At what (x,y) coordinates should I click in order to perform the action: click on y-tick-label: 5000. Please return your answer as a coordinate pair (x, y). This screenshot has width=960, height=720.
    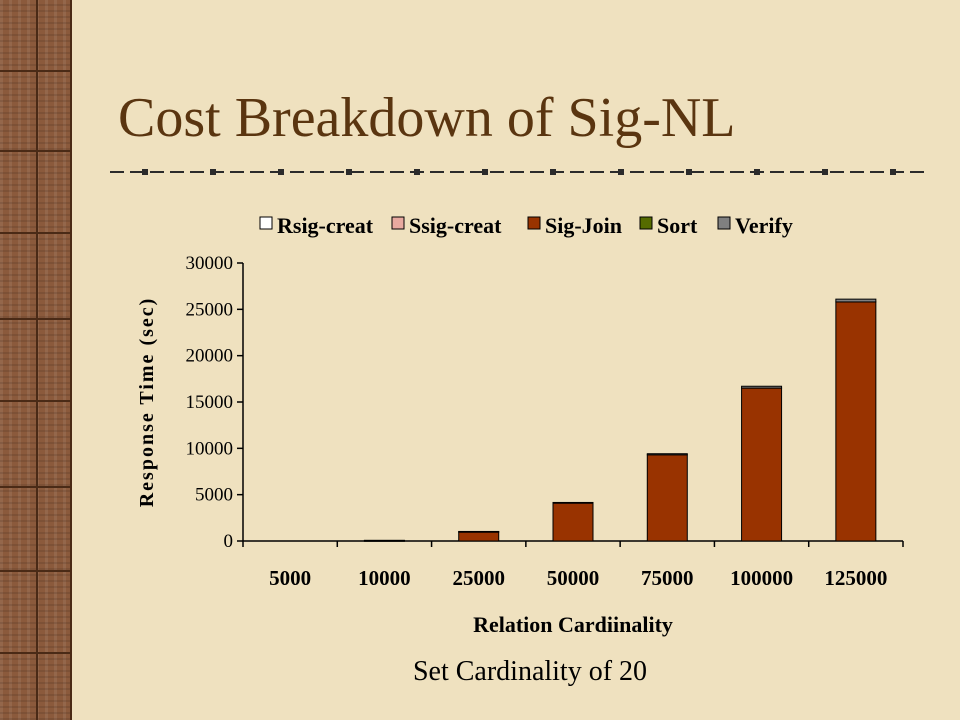
    Looking at the image, I should click on (214, 495).